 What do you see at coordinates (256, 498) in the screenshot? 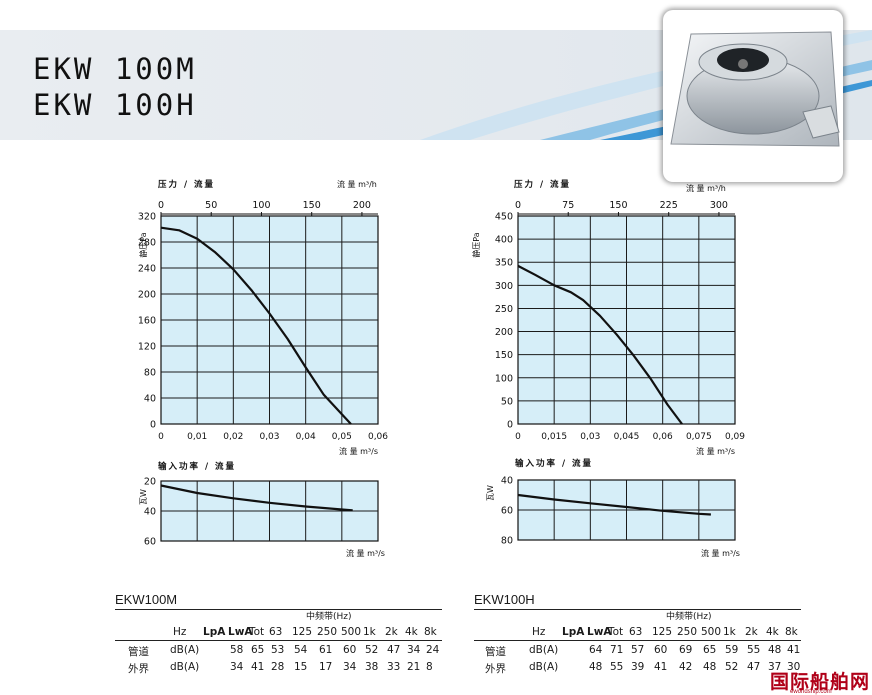
I see `series-line` at bounding box center [256, 498].